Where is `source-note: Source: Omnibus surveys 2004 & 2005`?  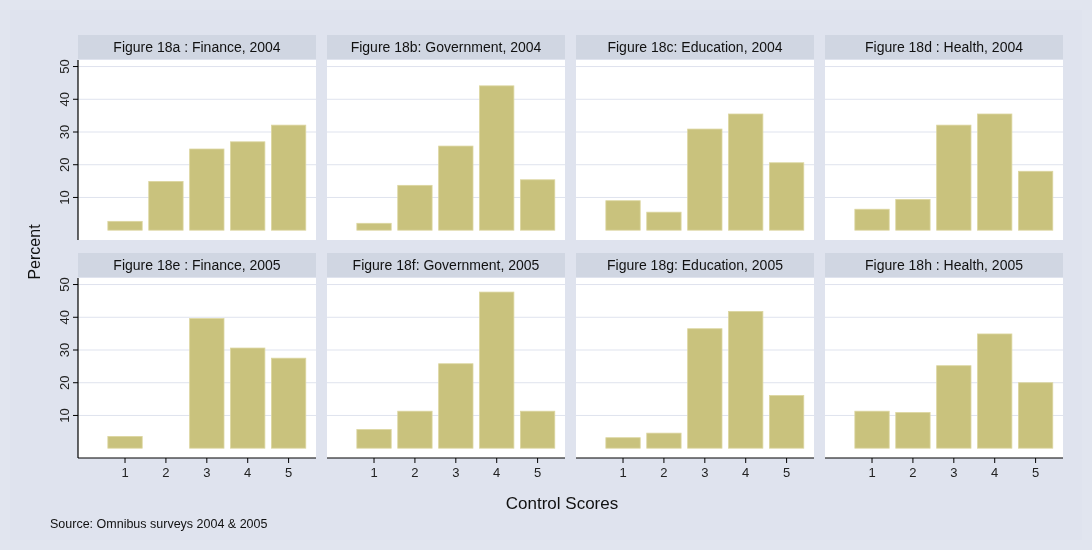
source-note: Source: Omnibus surveys 2004 & 2005 is located at coordinates (159, 524).